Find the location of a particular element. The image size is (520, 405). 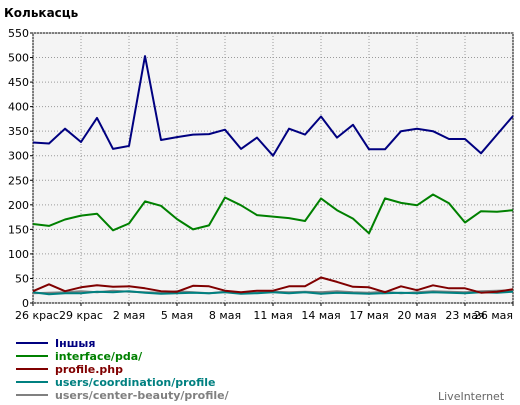

x-tick-label: 5 мая is located at coordinates (177, 315).